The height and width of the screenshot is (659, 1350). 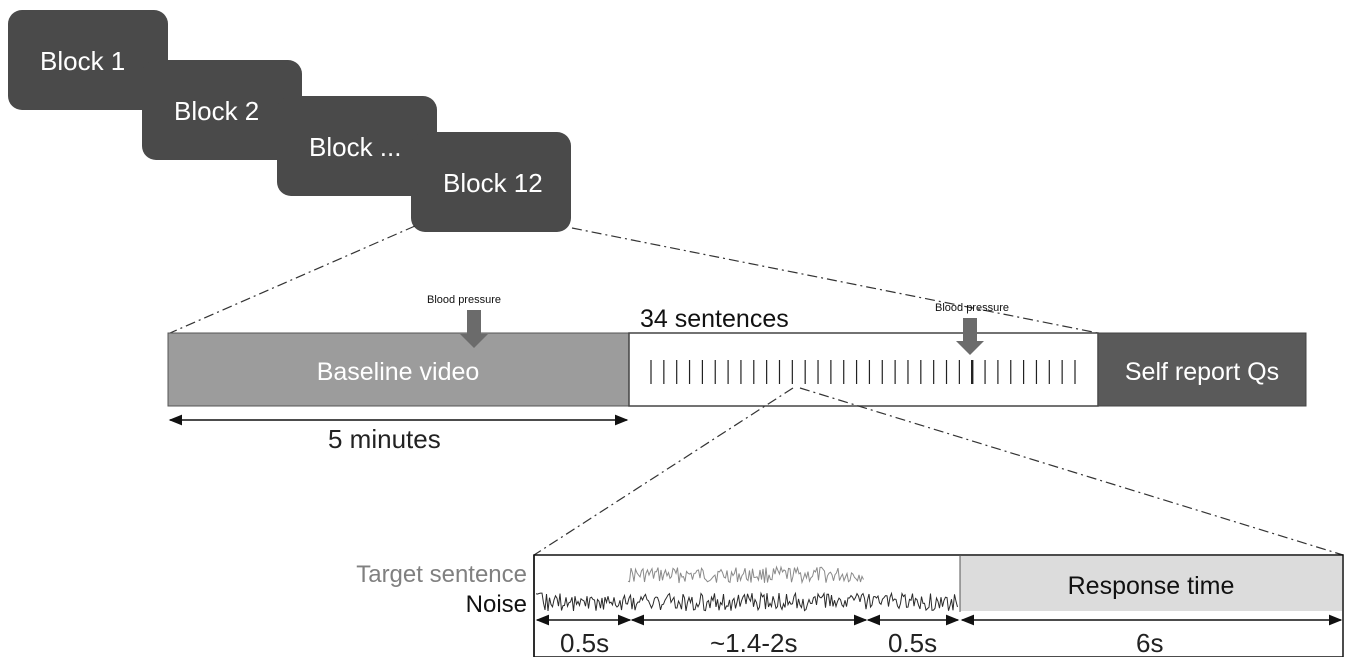 What do you see at coordinates (835, 280) in the screenshot?
I see `zoom-line-right` at bounding box center [835, 280].